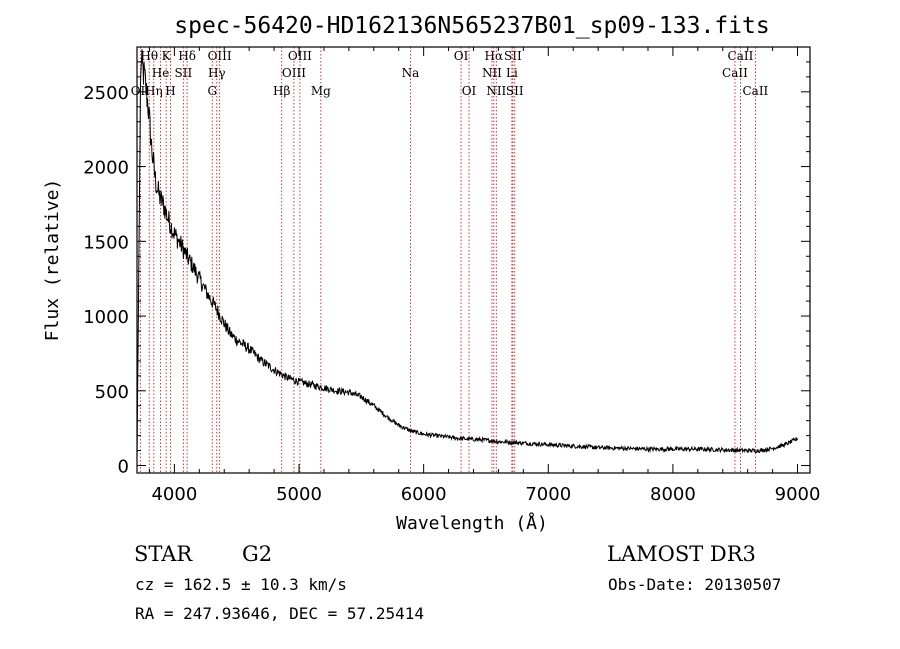 The height and width of the screenshot is (649, 900). I want to click on line-marker-label: Hθ, so click(149, 56).